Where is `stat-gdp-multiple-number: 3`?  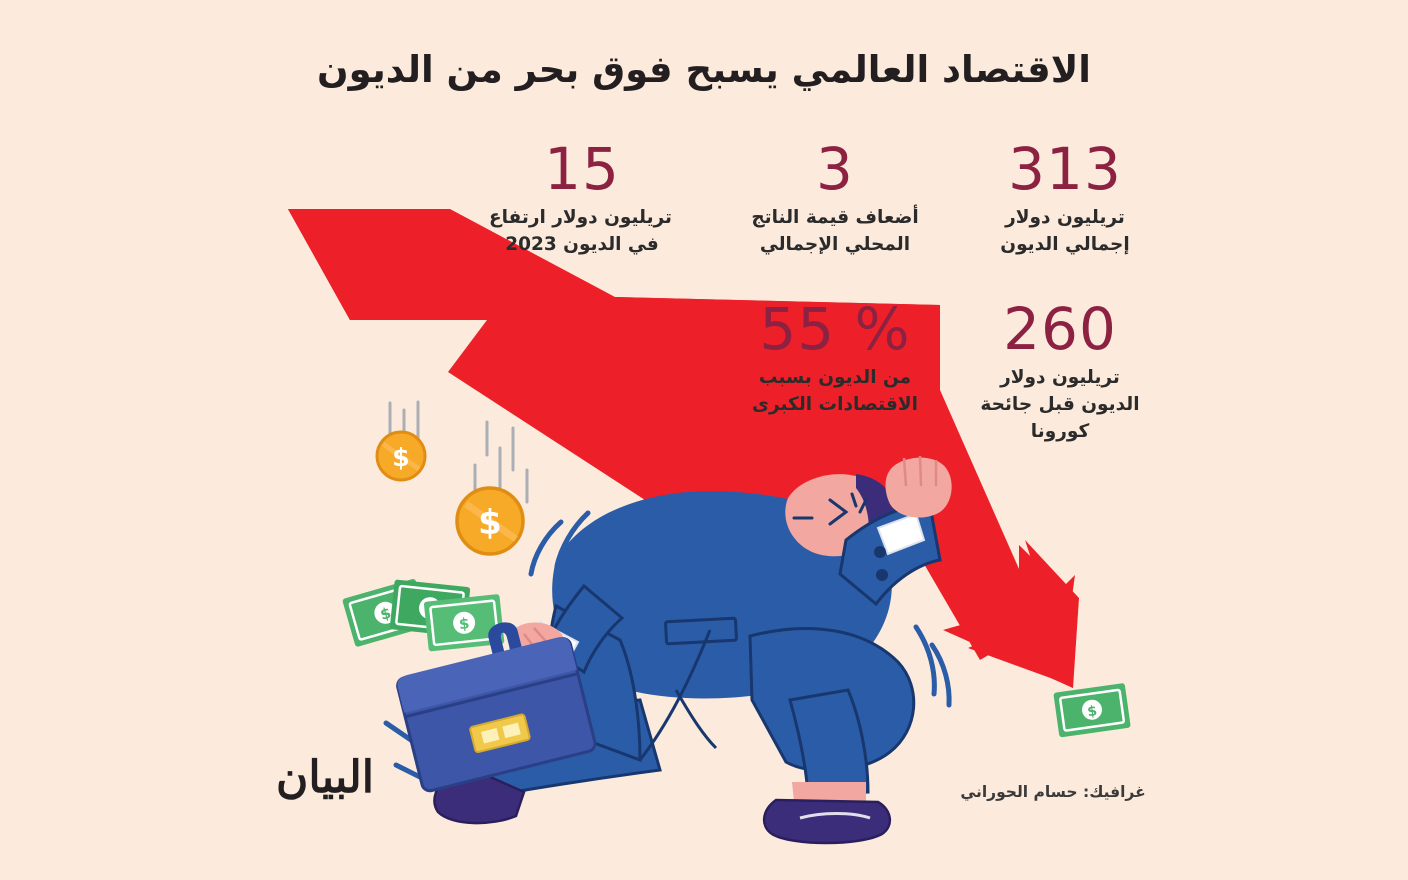
stat-gdp-multiple-number: 3 is located at coordinates (835, 169).